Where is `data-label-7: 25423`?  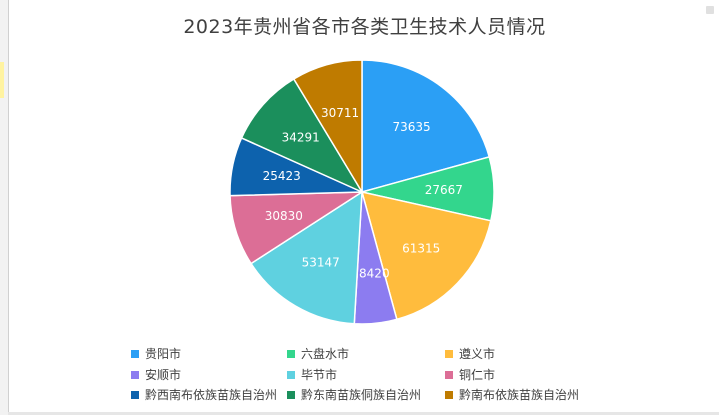 data-label-7: 25423 is located at coordinates (282, 176).